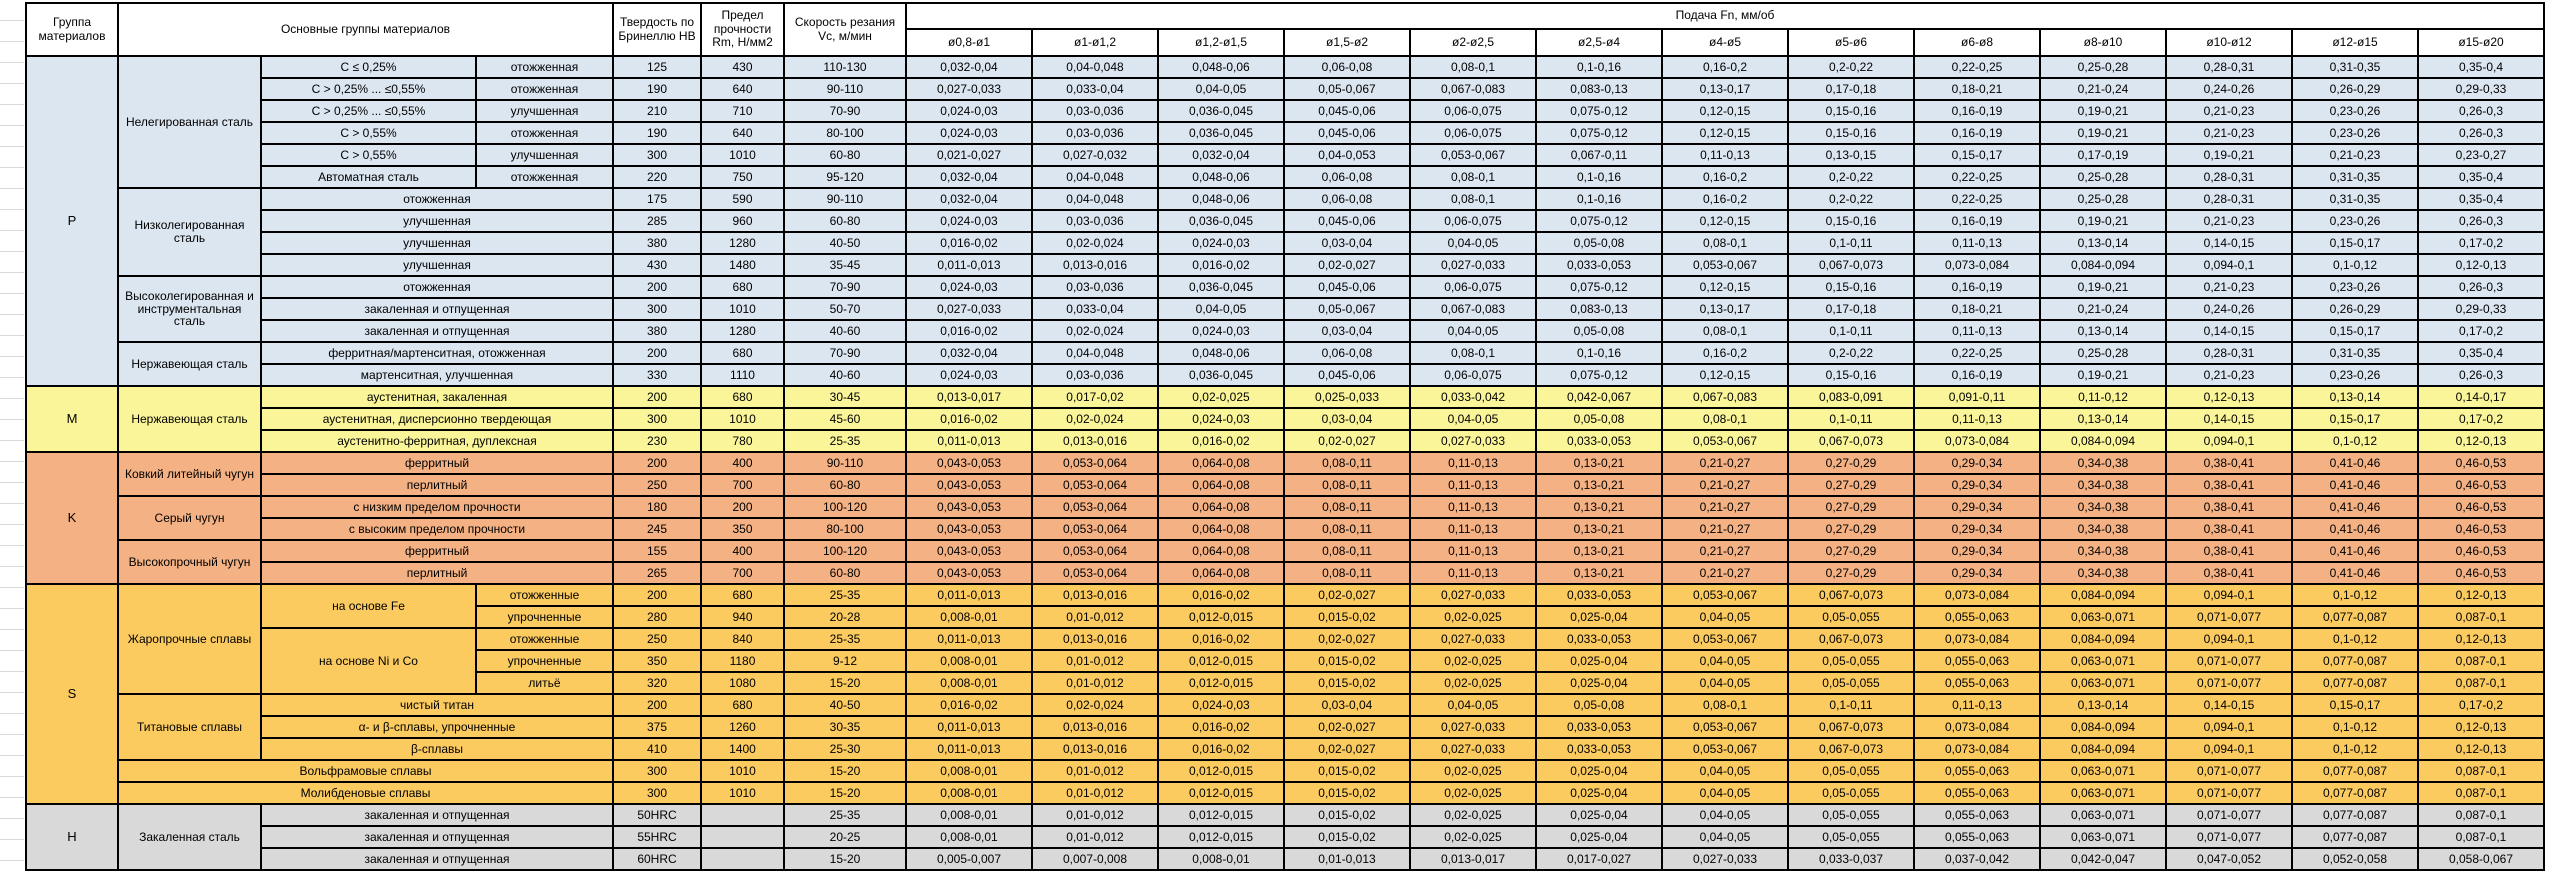  What do you see at coordinates (845, 815) in the screenshot?
I see `speed-cell: 25-35` at bounding box center [845, 815].